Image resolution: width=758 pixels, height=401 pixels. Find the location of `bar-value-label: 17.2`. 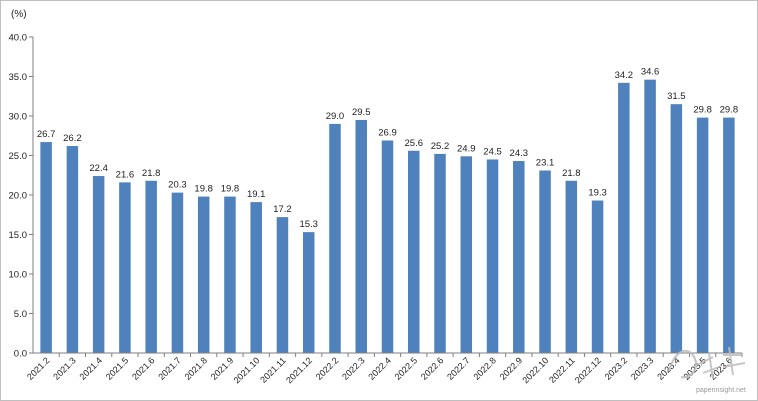

bar-value-label: 17.2 is located at coordinates (282, 209).